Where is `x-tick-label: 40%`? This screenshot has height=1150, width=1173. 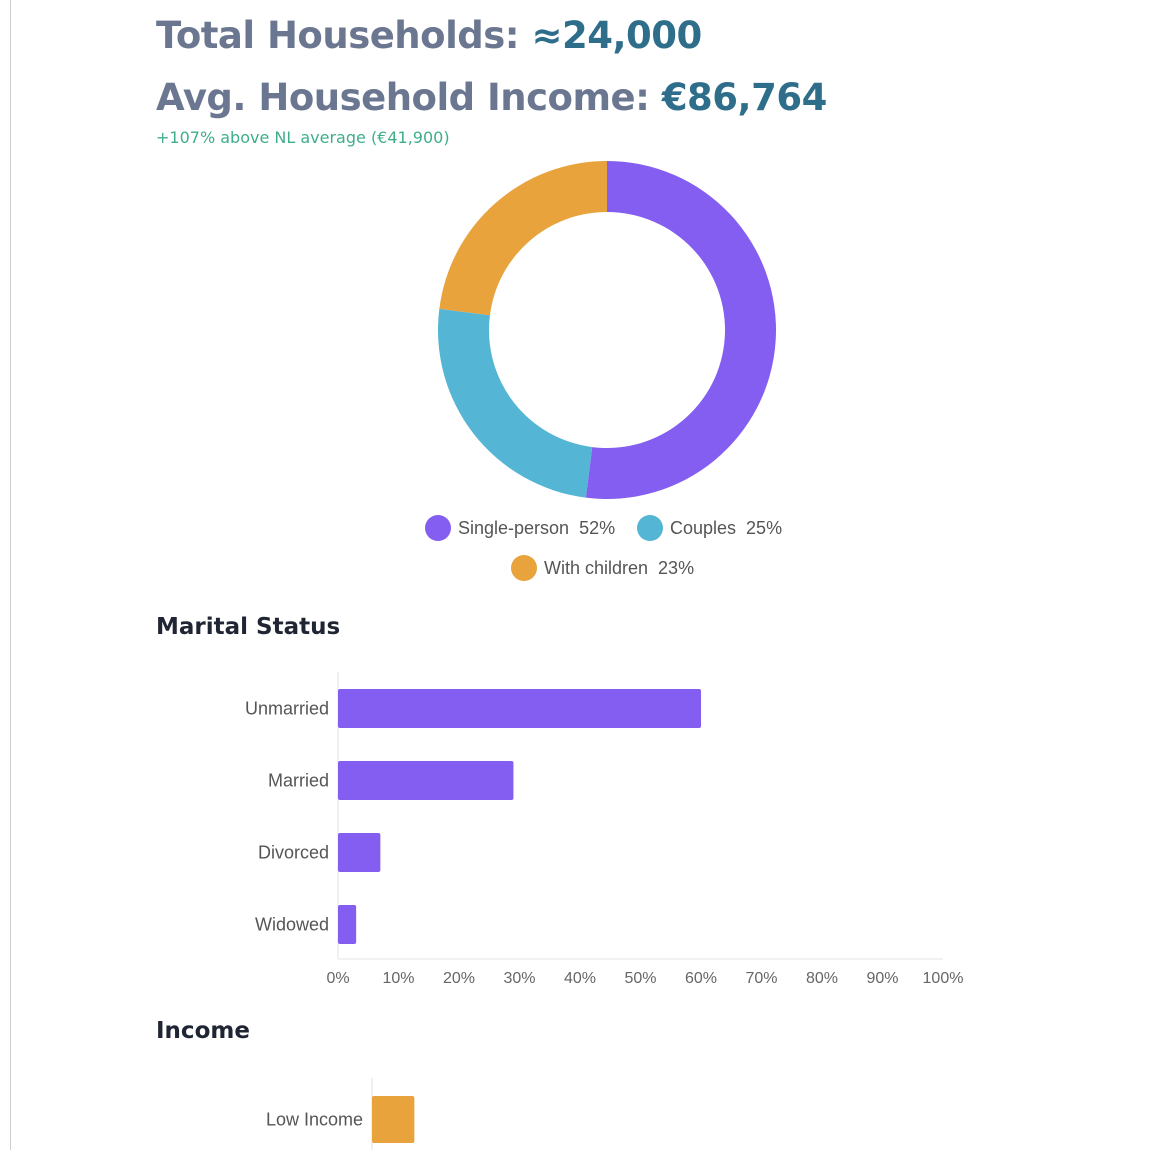
x-tick-label: 40% is located at coordinates (580, 978).